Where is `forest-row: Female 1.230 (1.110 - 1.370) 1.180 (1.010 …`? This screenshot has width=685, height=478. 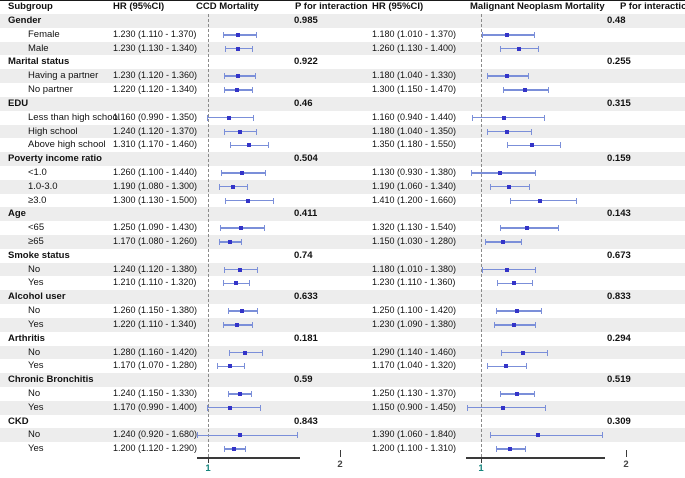 forest-row: Female 1.230 (1.110 - 1.370) 1.180 (1.010 … is located at coordinates (342, 35).